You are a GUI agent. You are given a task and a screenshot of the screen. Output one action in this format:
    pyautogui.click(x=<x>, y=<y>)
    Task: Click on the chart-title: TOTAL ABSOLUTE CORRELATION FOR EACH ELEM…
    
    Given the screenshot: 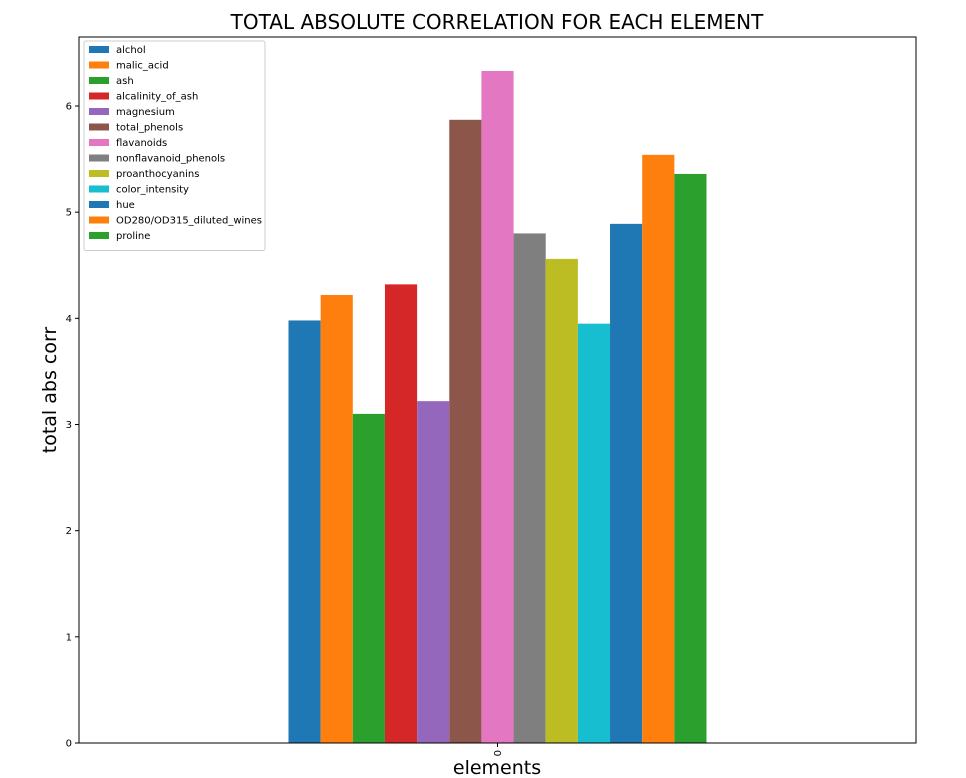 What is the action you would take?
    pyautogui.click(x=497, y=22)
    